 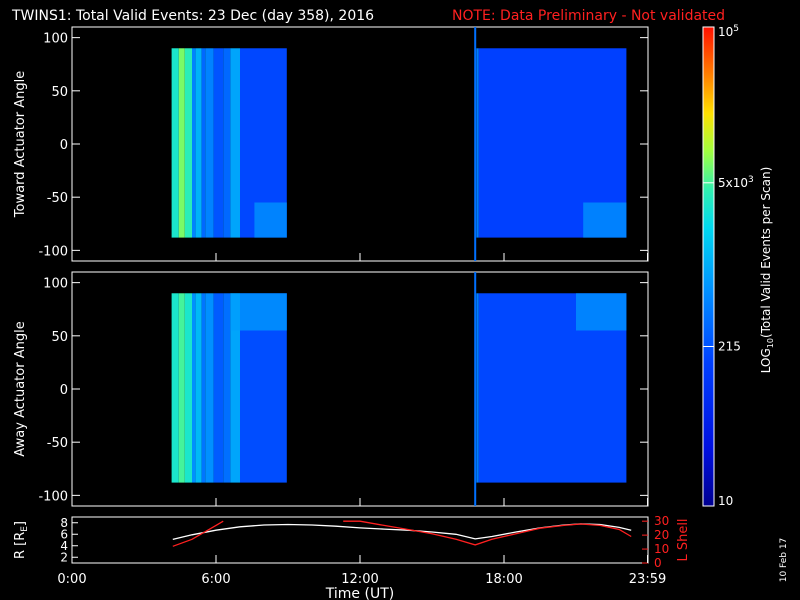 I want to click on colorbar-tick-label: 10, so click(x=725, y=501).